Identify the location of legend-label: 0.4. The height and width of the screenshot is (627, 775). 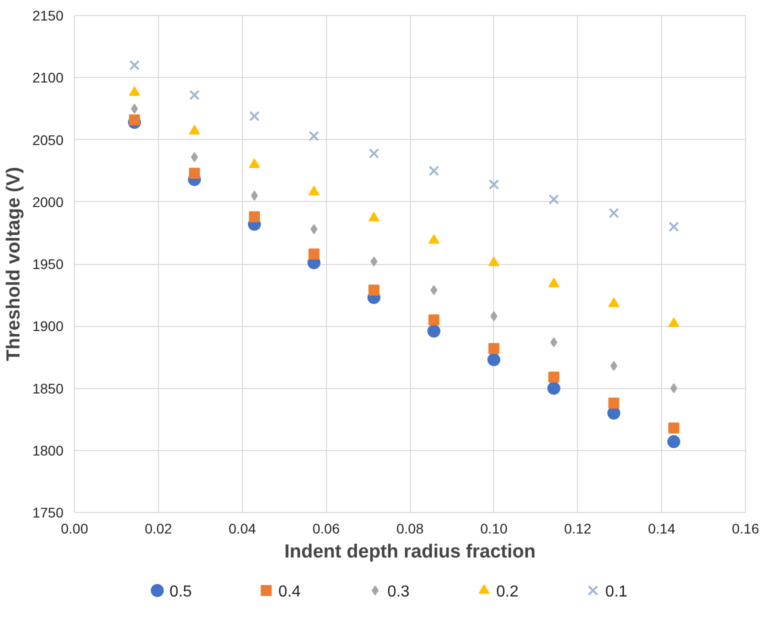
(289, 592).